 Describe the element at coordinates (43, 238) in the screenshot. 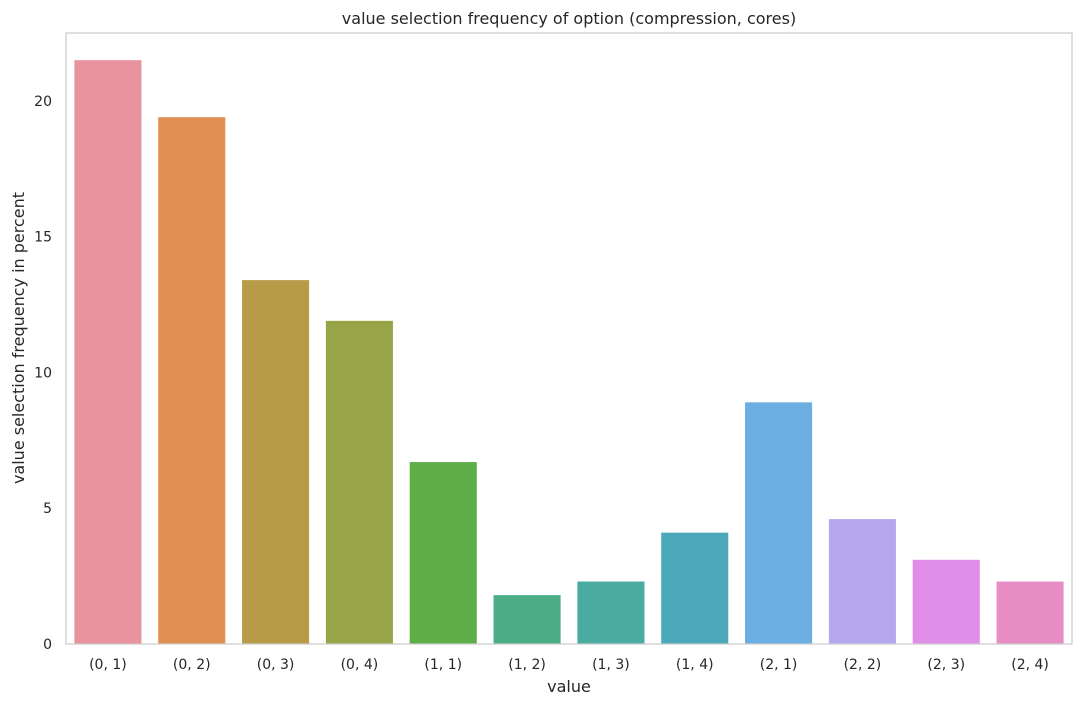

I see `y-tick-label: 15` at that location.